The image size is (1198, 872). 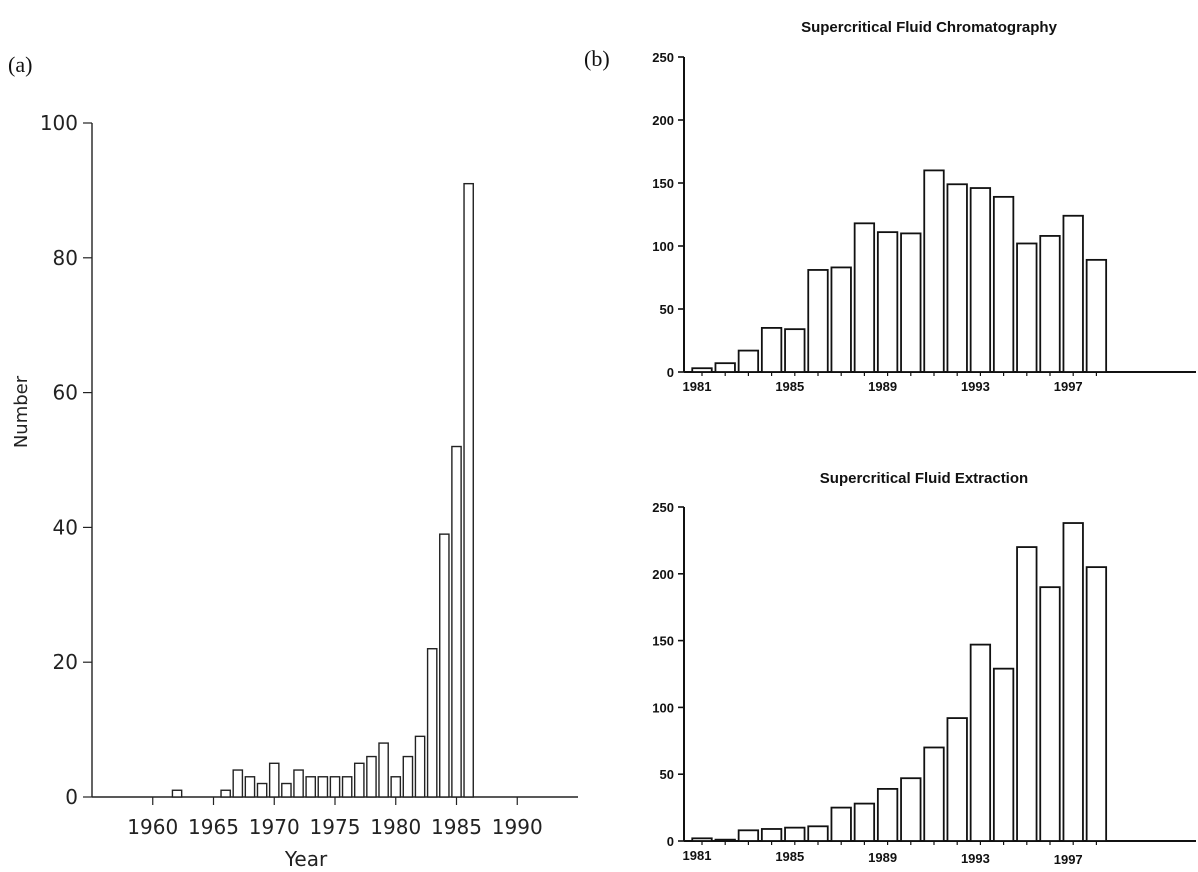 What do you see at coordinates (670, 841) in the screenshot?
I see `chart-b2-y-tick-label: 0` at bounding box center [670, 841].